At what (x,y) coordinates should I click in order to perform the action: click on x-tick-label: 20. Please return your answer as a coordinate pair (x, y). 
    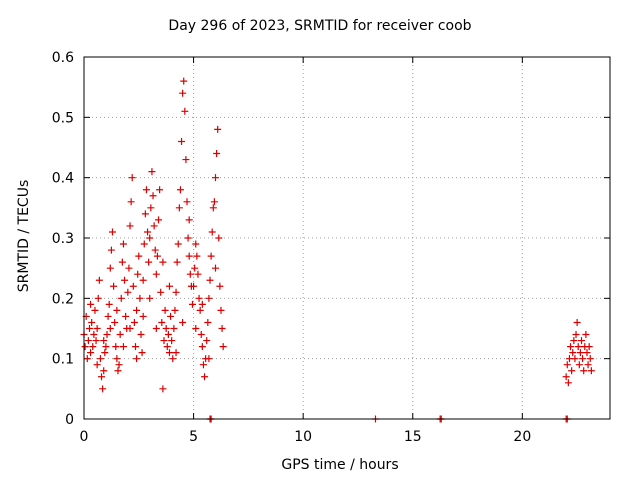
    Looking at the image, I should click on (522, 437).